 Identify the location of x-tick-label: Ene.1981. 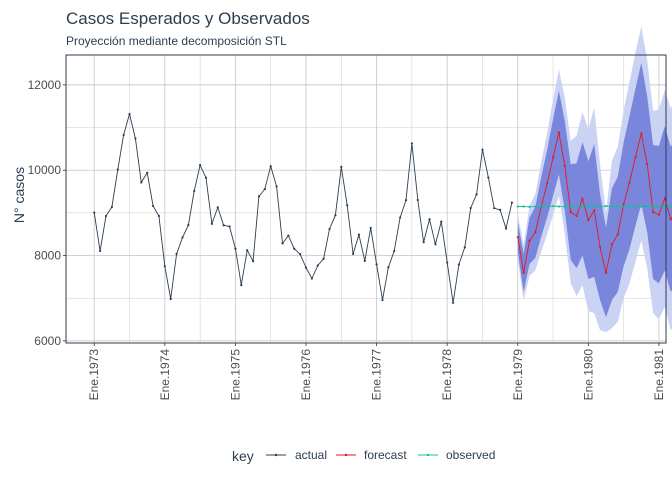
(659, 375).